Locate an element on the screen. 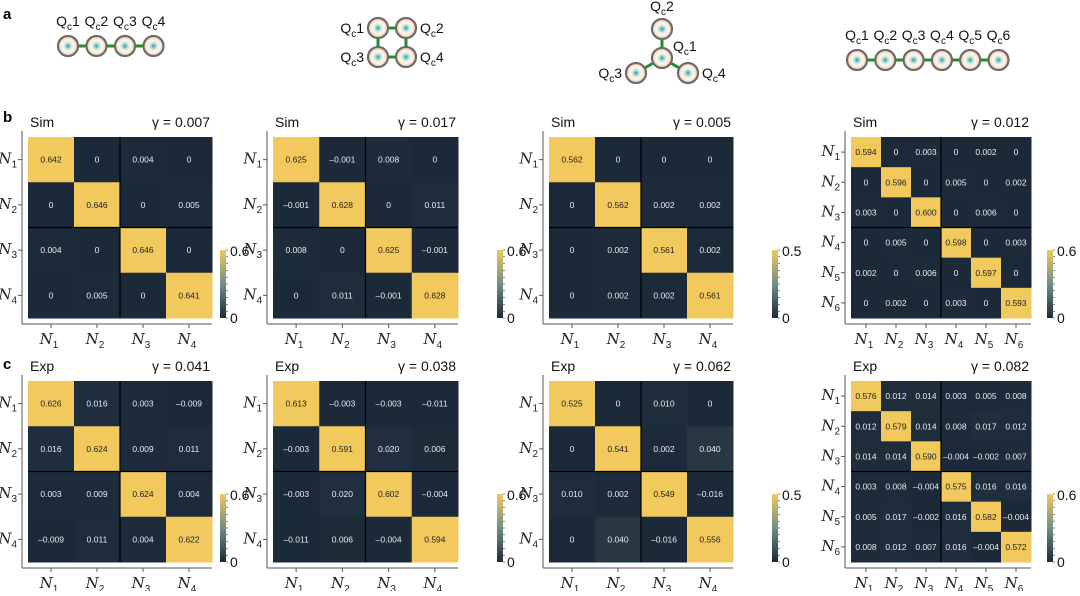 The width and height of the screenshot is (1080, 596). cell-value: –0.001 is located at coordinates (342, 160).